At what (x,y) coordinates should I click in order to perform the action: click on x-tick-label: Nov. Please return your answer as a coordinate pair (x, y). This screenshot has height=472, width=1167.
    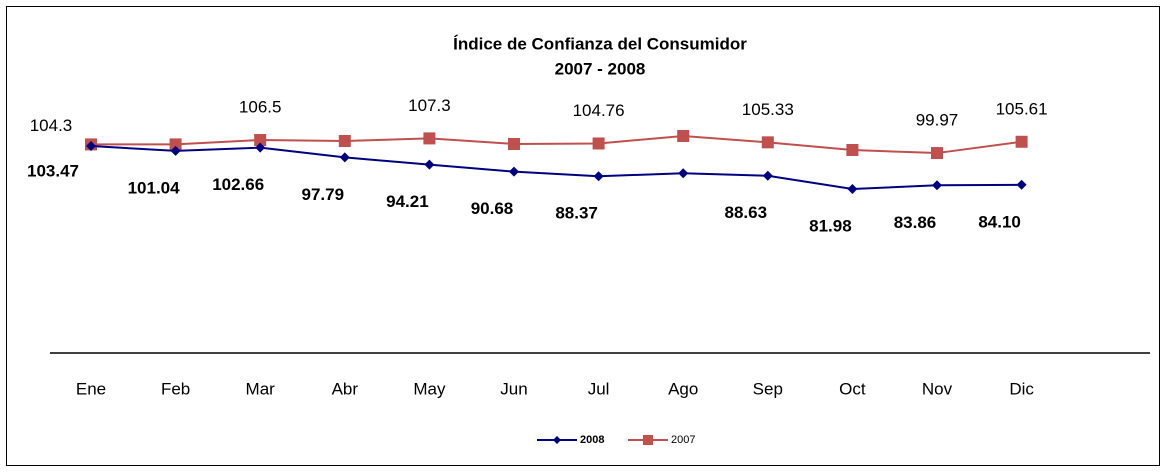
    Looking at the image, I should click on (937, 388).